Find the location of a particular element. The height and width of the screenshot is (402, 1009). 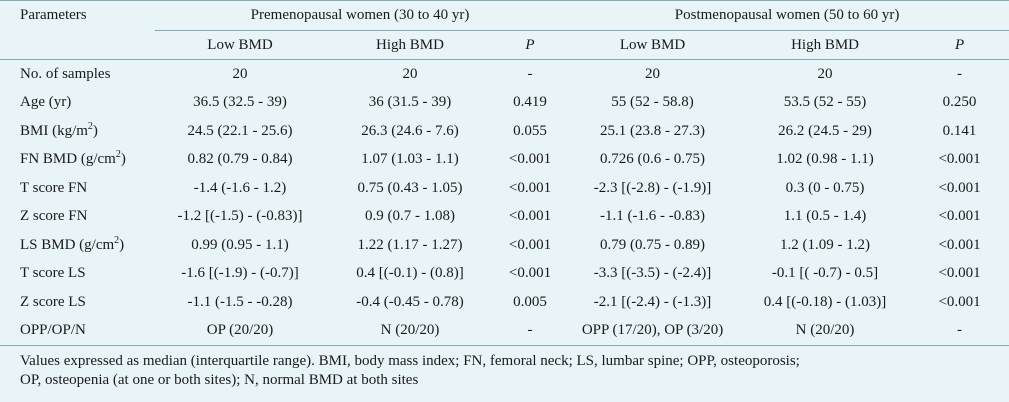

row-parameter: LS BMD (g/cm2) is located at coordinates (72, 243).